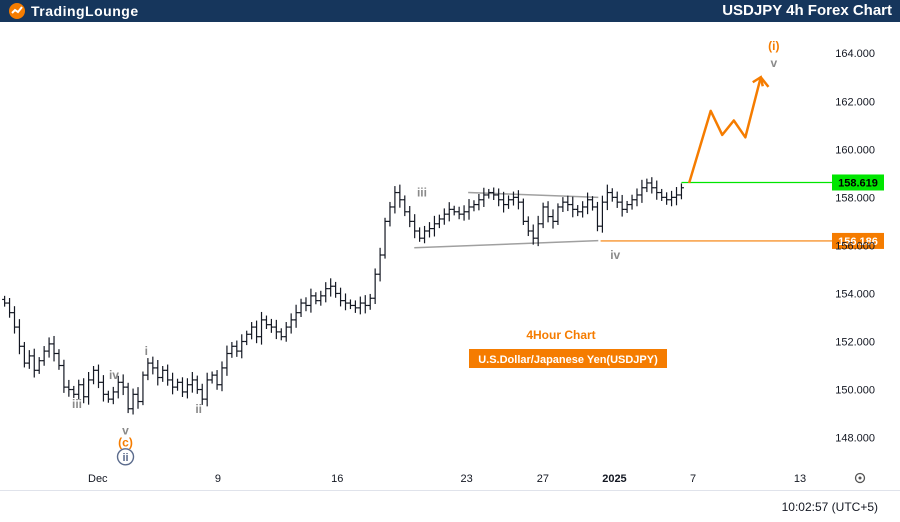  I want to click on y-tick-label: 160.000, so click(855, 150).